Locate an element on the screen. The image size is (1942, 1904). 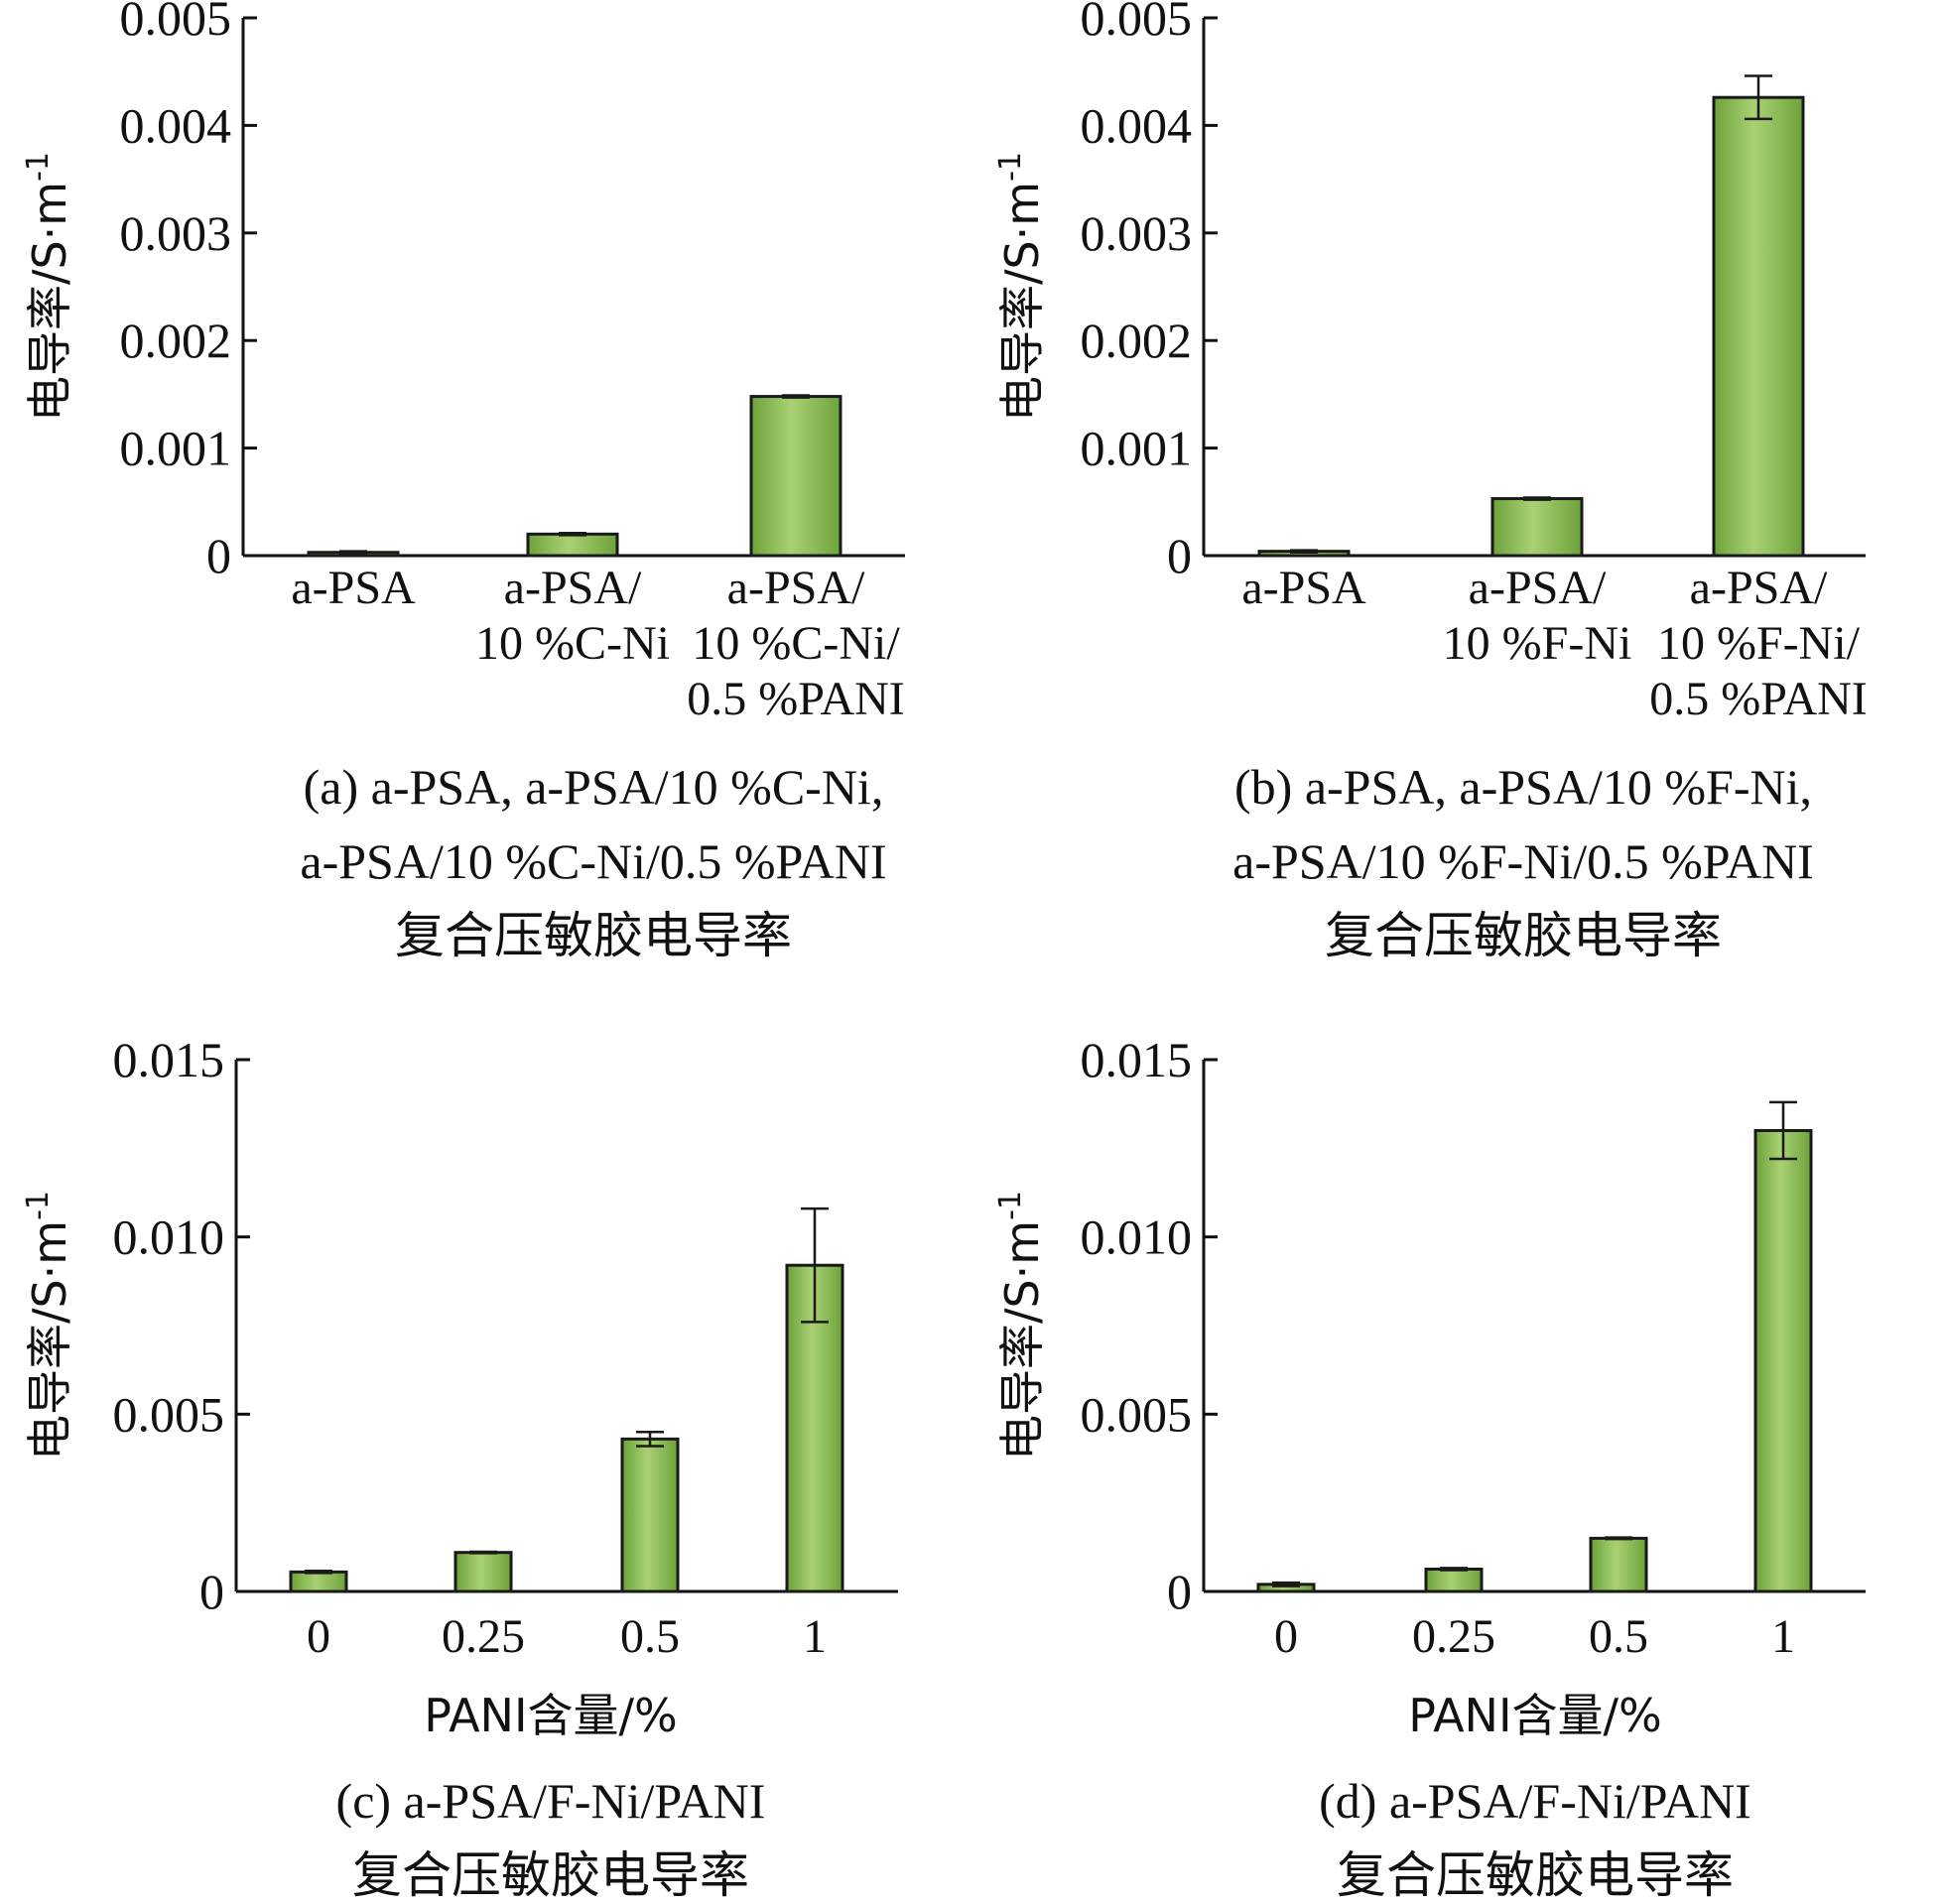
panel-caption-line: (d) a-PSA/F-Ni/PANI is located at coordinates (1535, 1801).